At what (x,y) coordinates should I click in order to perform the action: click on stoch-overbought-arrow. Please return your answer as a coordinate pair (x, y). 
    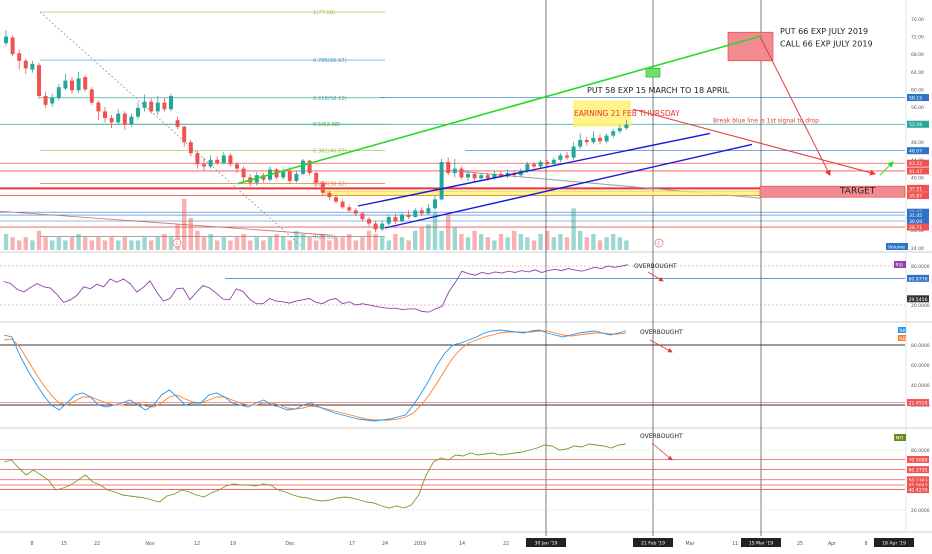
    Looking at the image, I should click on (661, 346).